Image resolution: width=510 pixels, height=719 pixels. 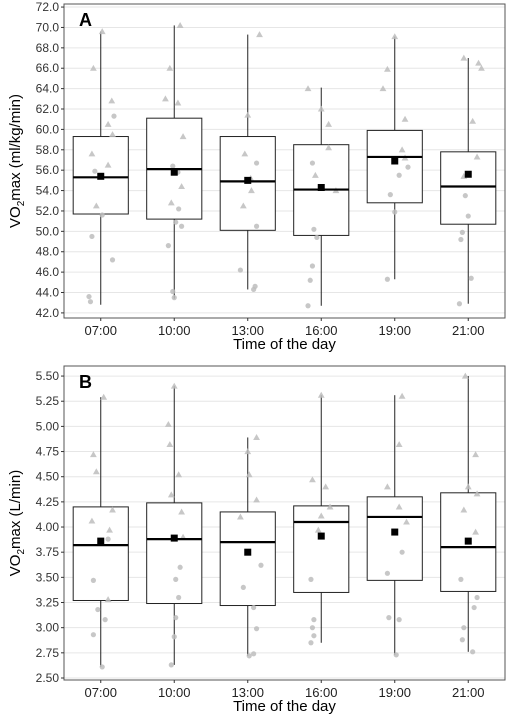 What do you see at coordinates (284, 706) in the screenshot?
I see `x-axis-title: Time of the day` at bounding box center [284, 706].